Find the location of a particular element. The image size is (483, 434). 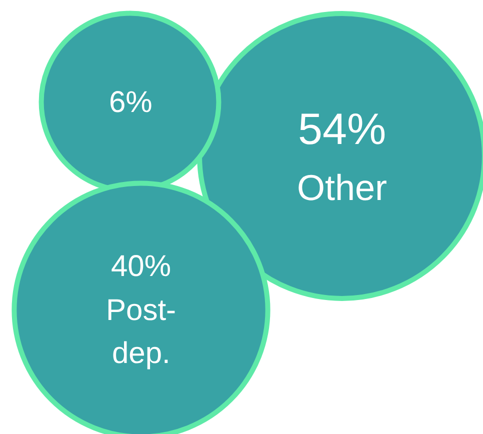

category-label: Post-dep. is located at coordinates (141, 332).